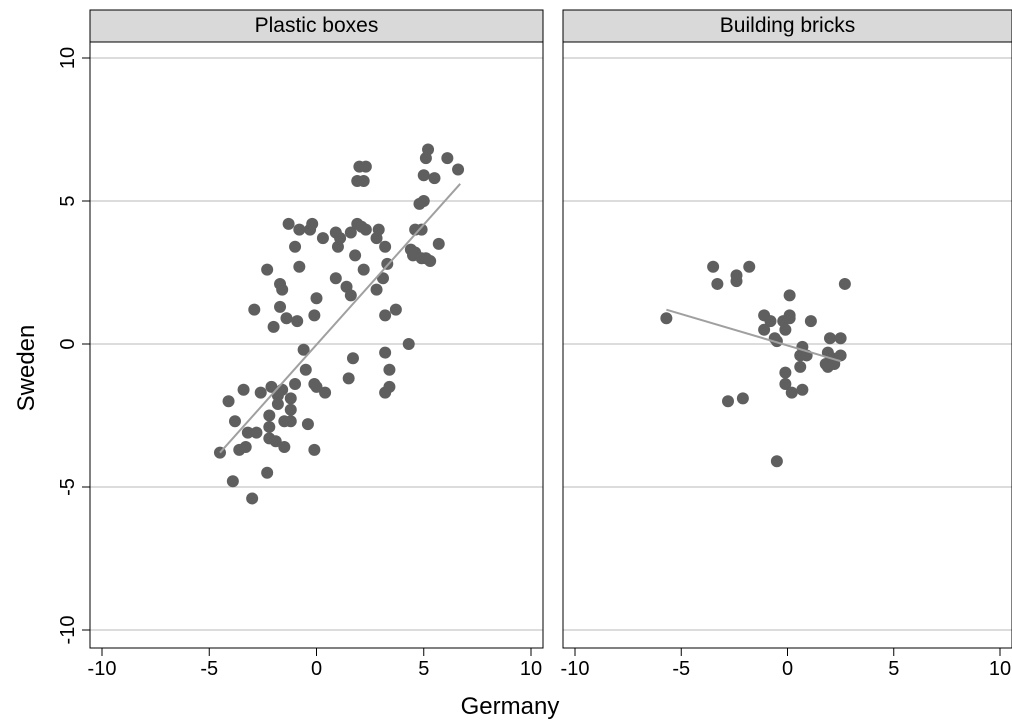 The image size is (1012, 724). Describe the element at coordinates (68, 343) in the screenshot. I see `y-tick-label: 0` at that location.